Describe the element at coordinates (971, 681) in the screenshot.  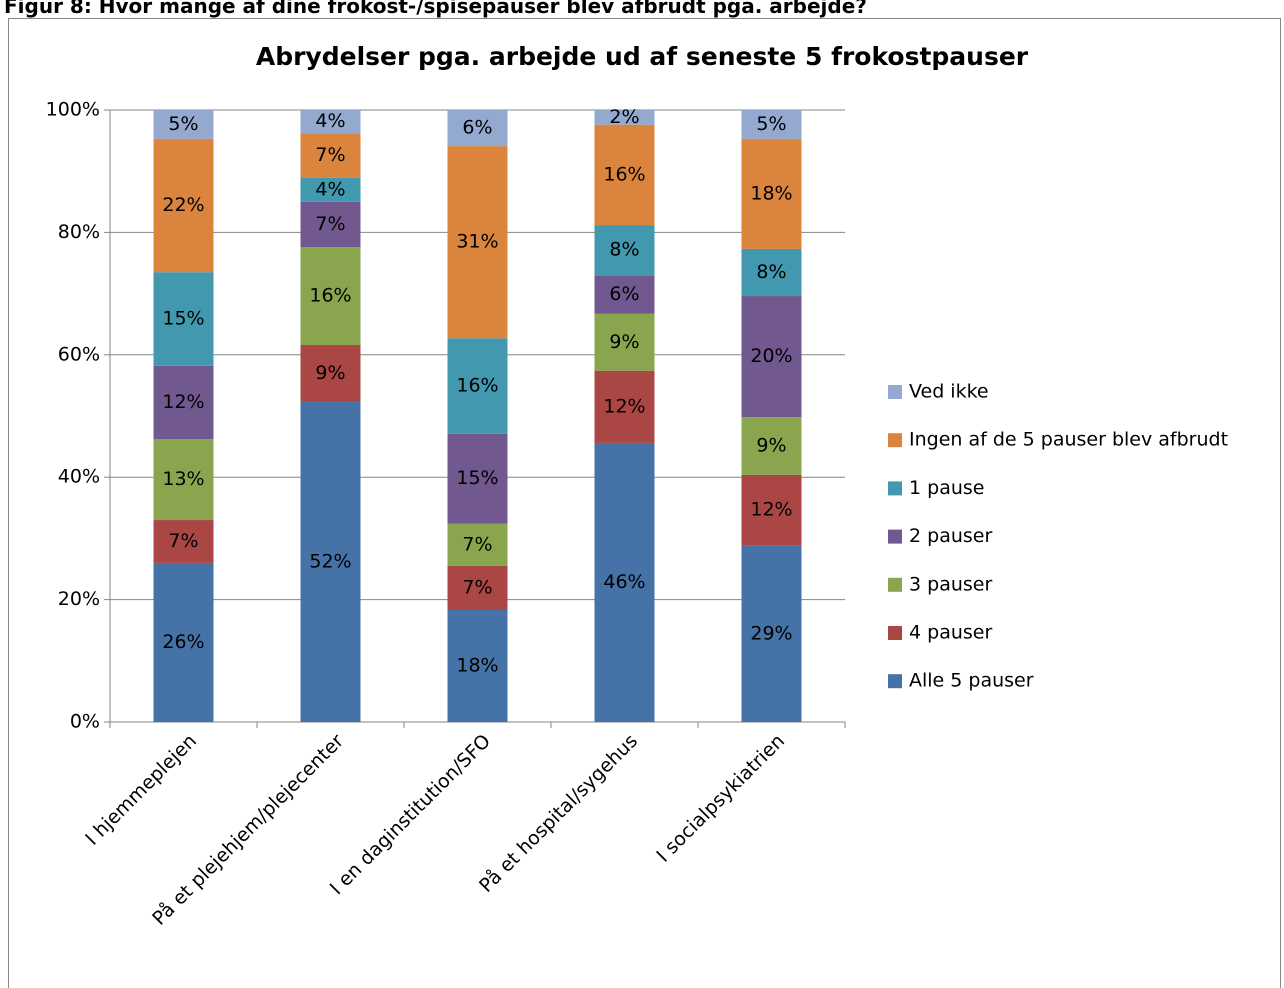
I see `legend-label: Alle 5 pauser` at that location.